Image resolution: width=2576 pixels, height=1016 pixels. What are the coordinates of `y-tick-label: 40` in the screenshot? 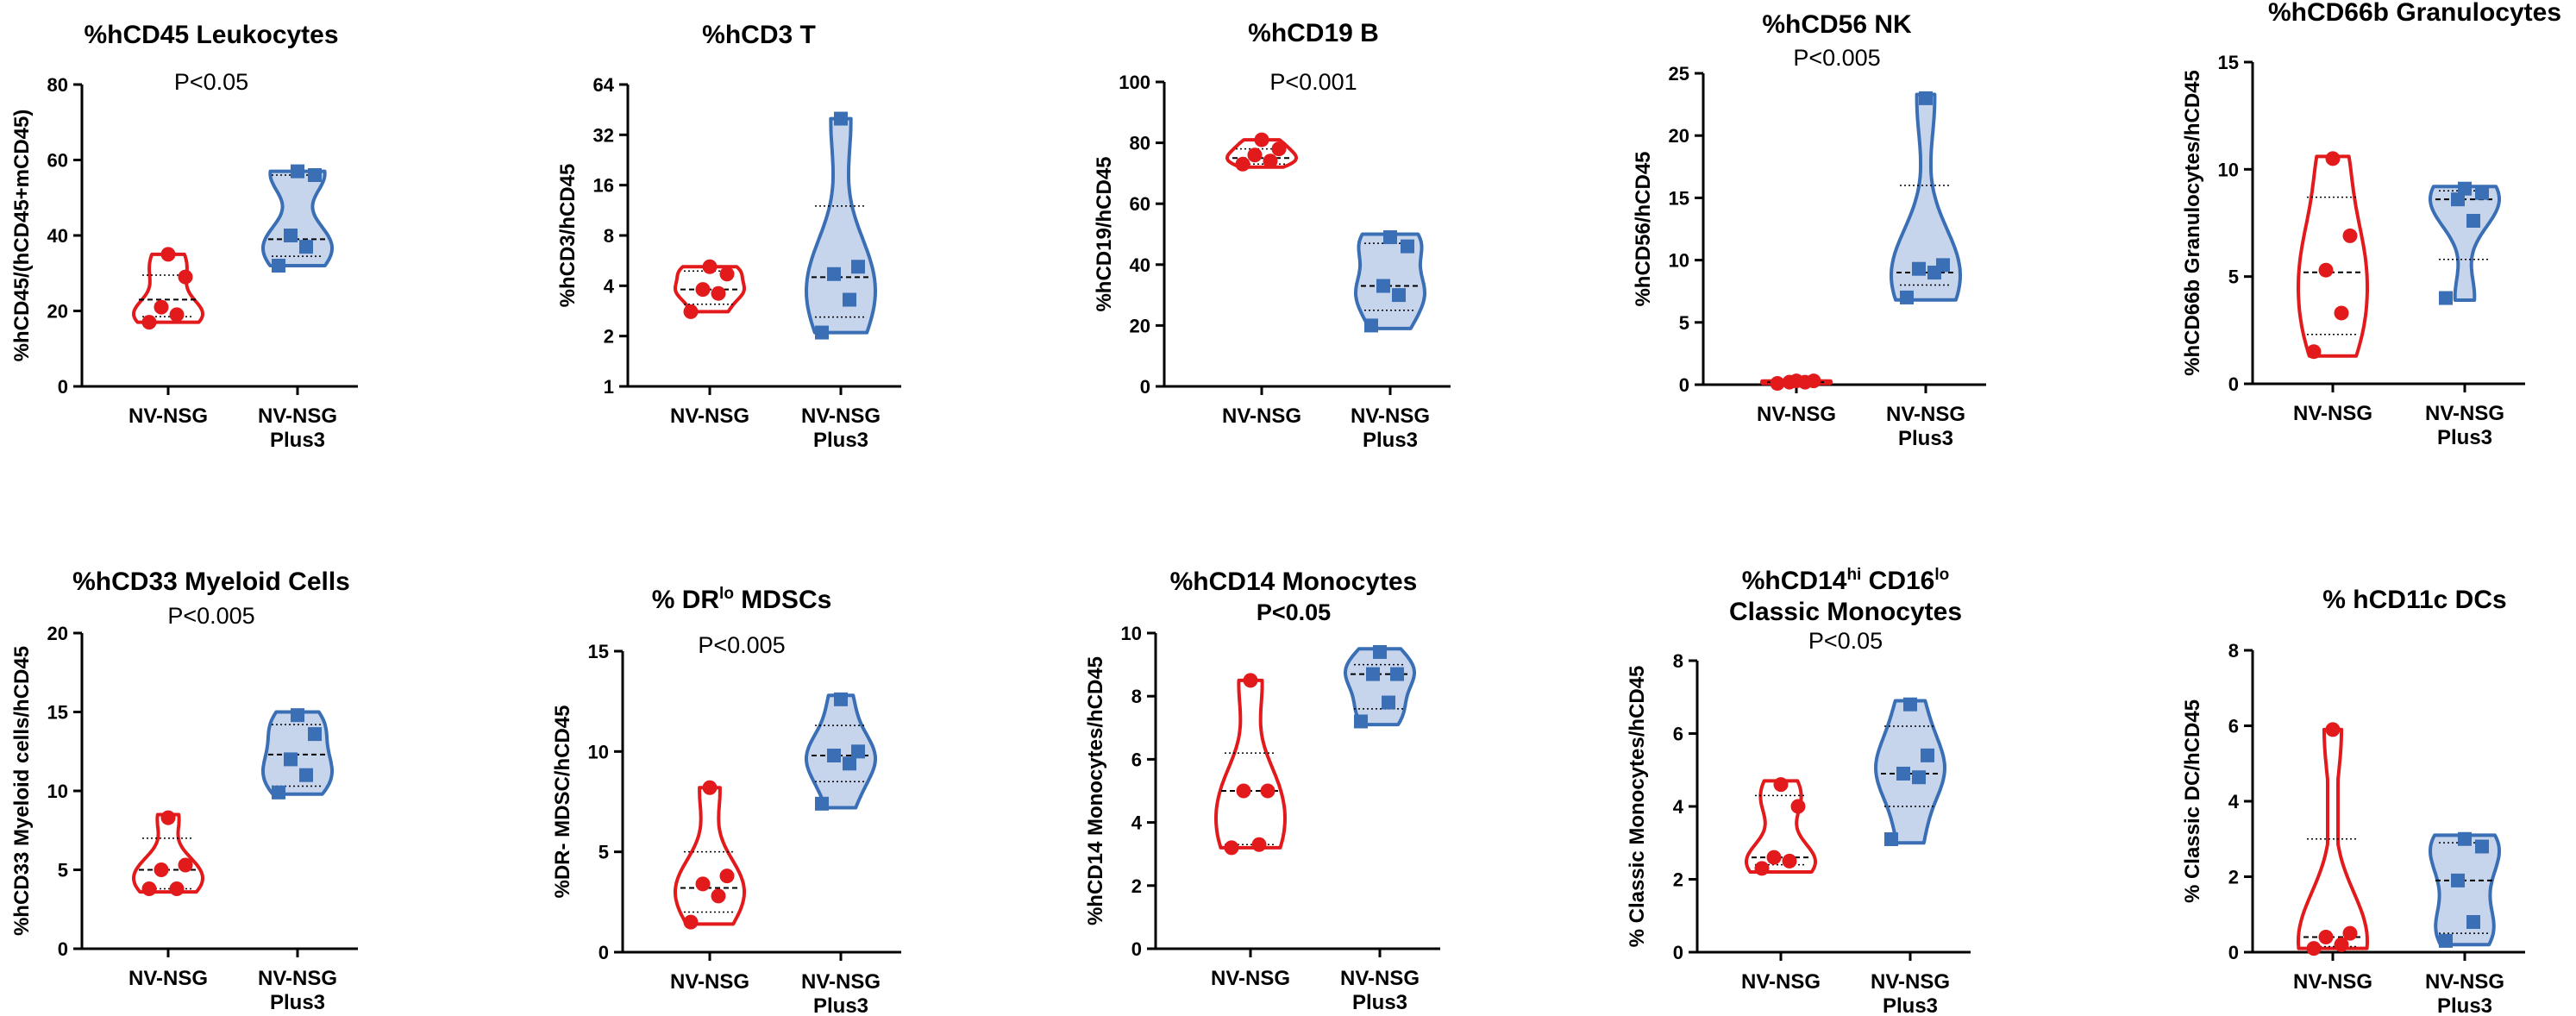 It's located at (1140, 265).